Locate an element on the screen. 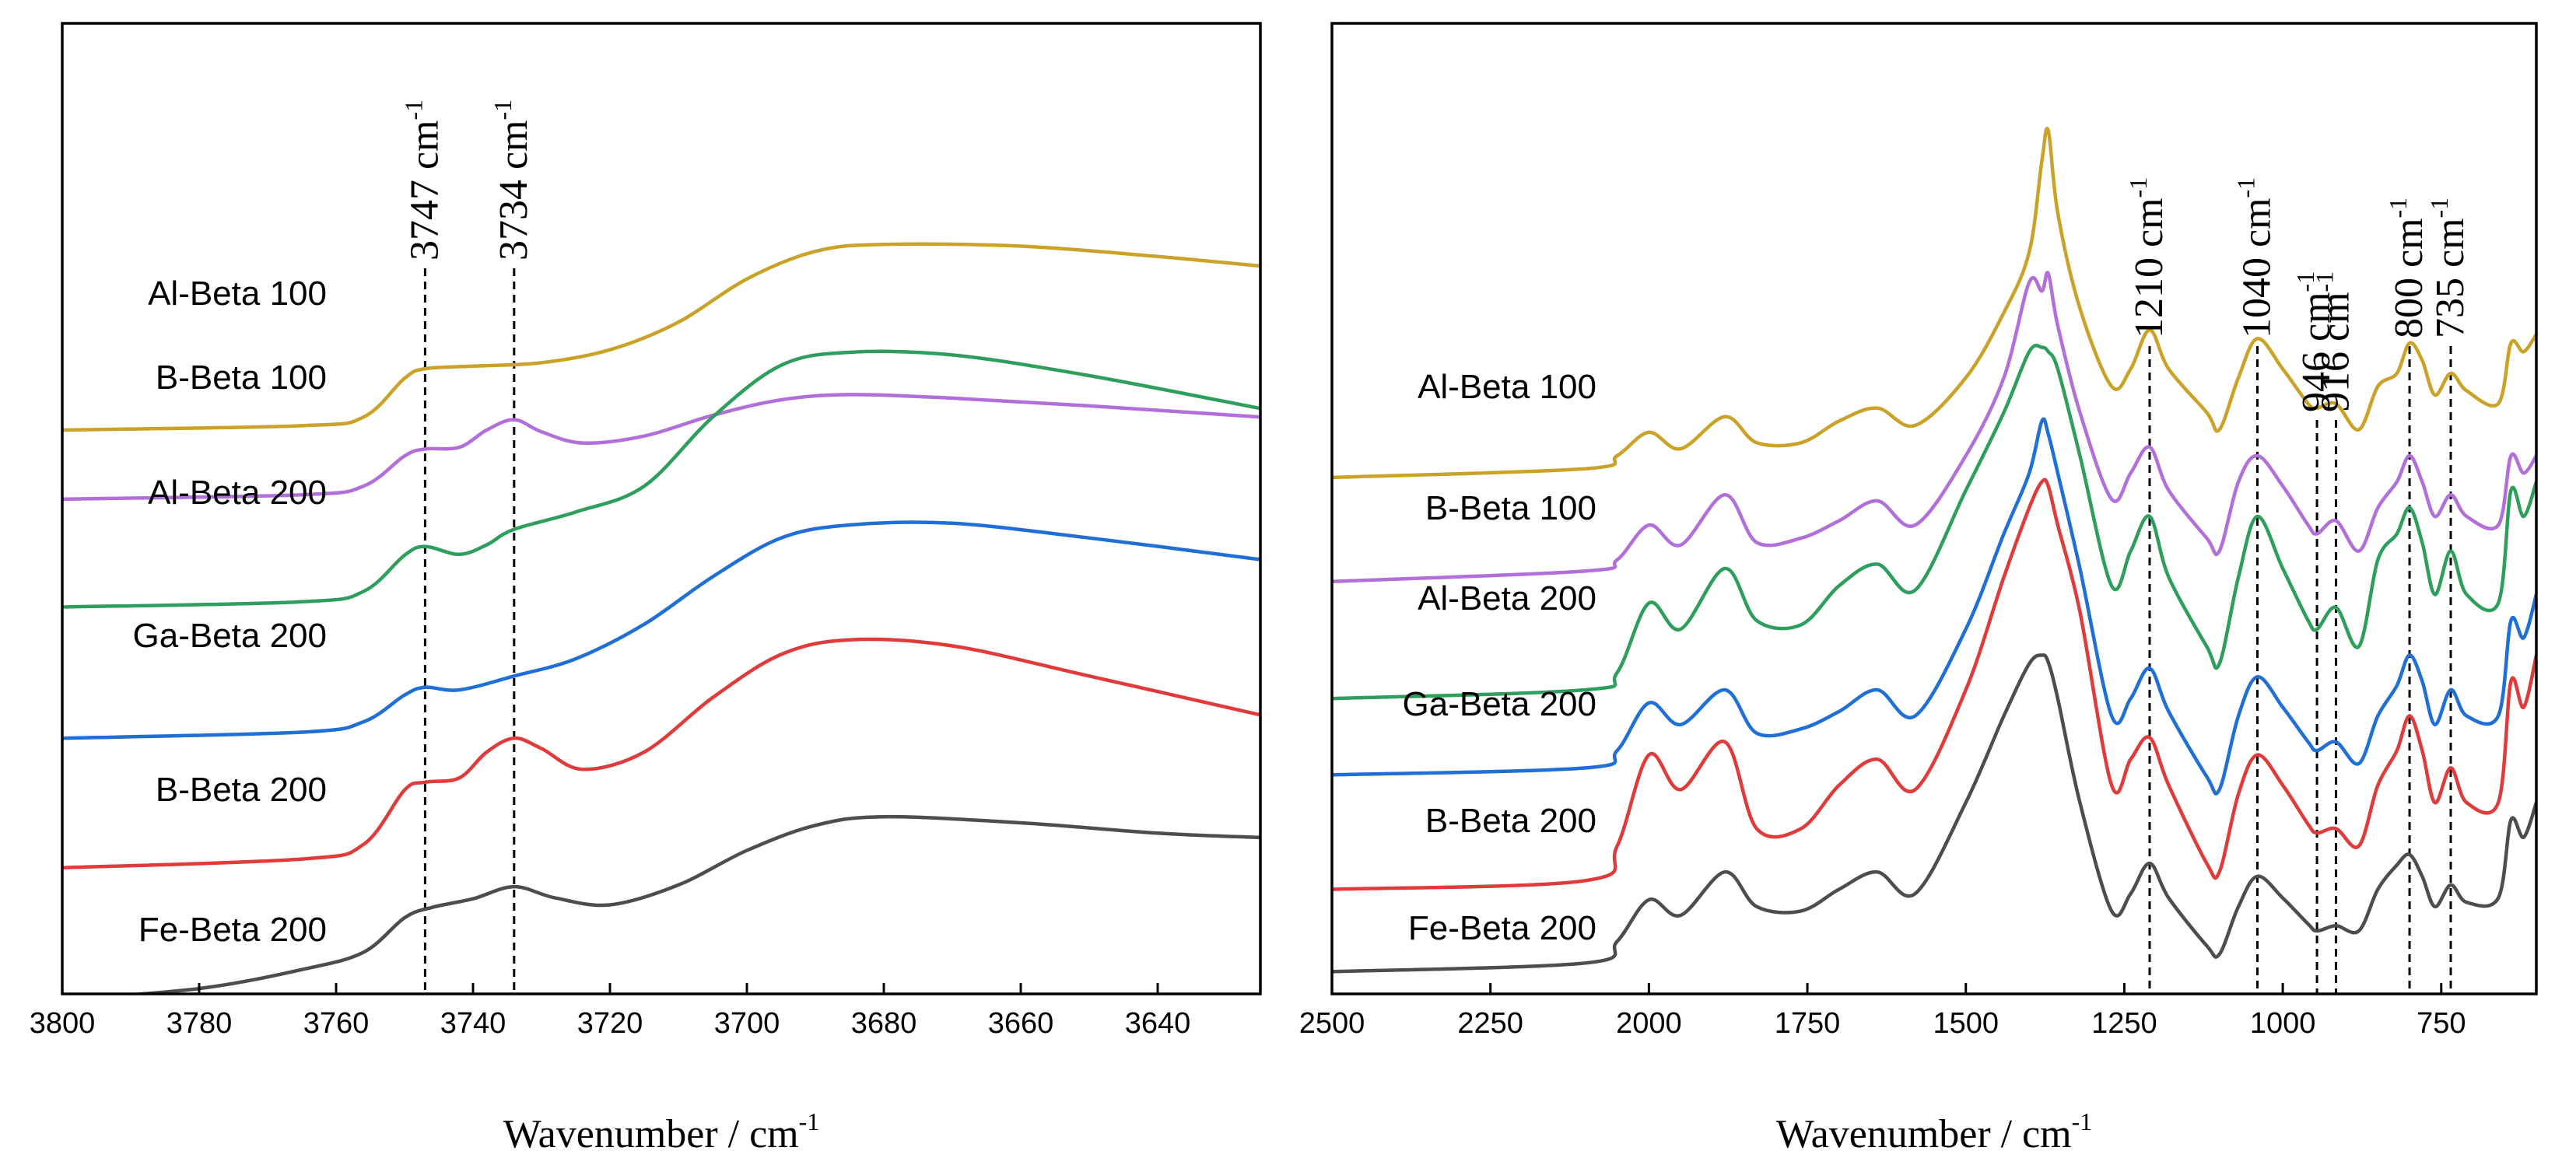 The image size is (2576, 1165). peak-label-916: 916 cm-1 is located at coordinates (2334, 341).